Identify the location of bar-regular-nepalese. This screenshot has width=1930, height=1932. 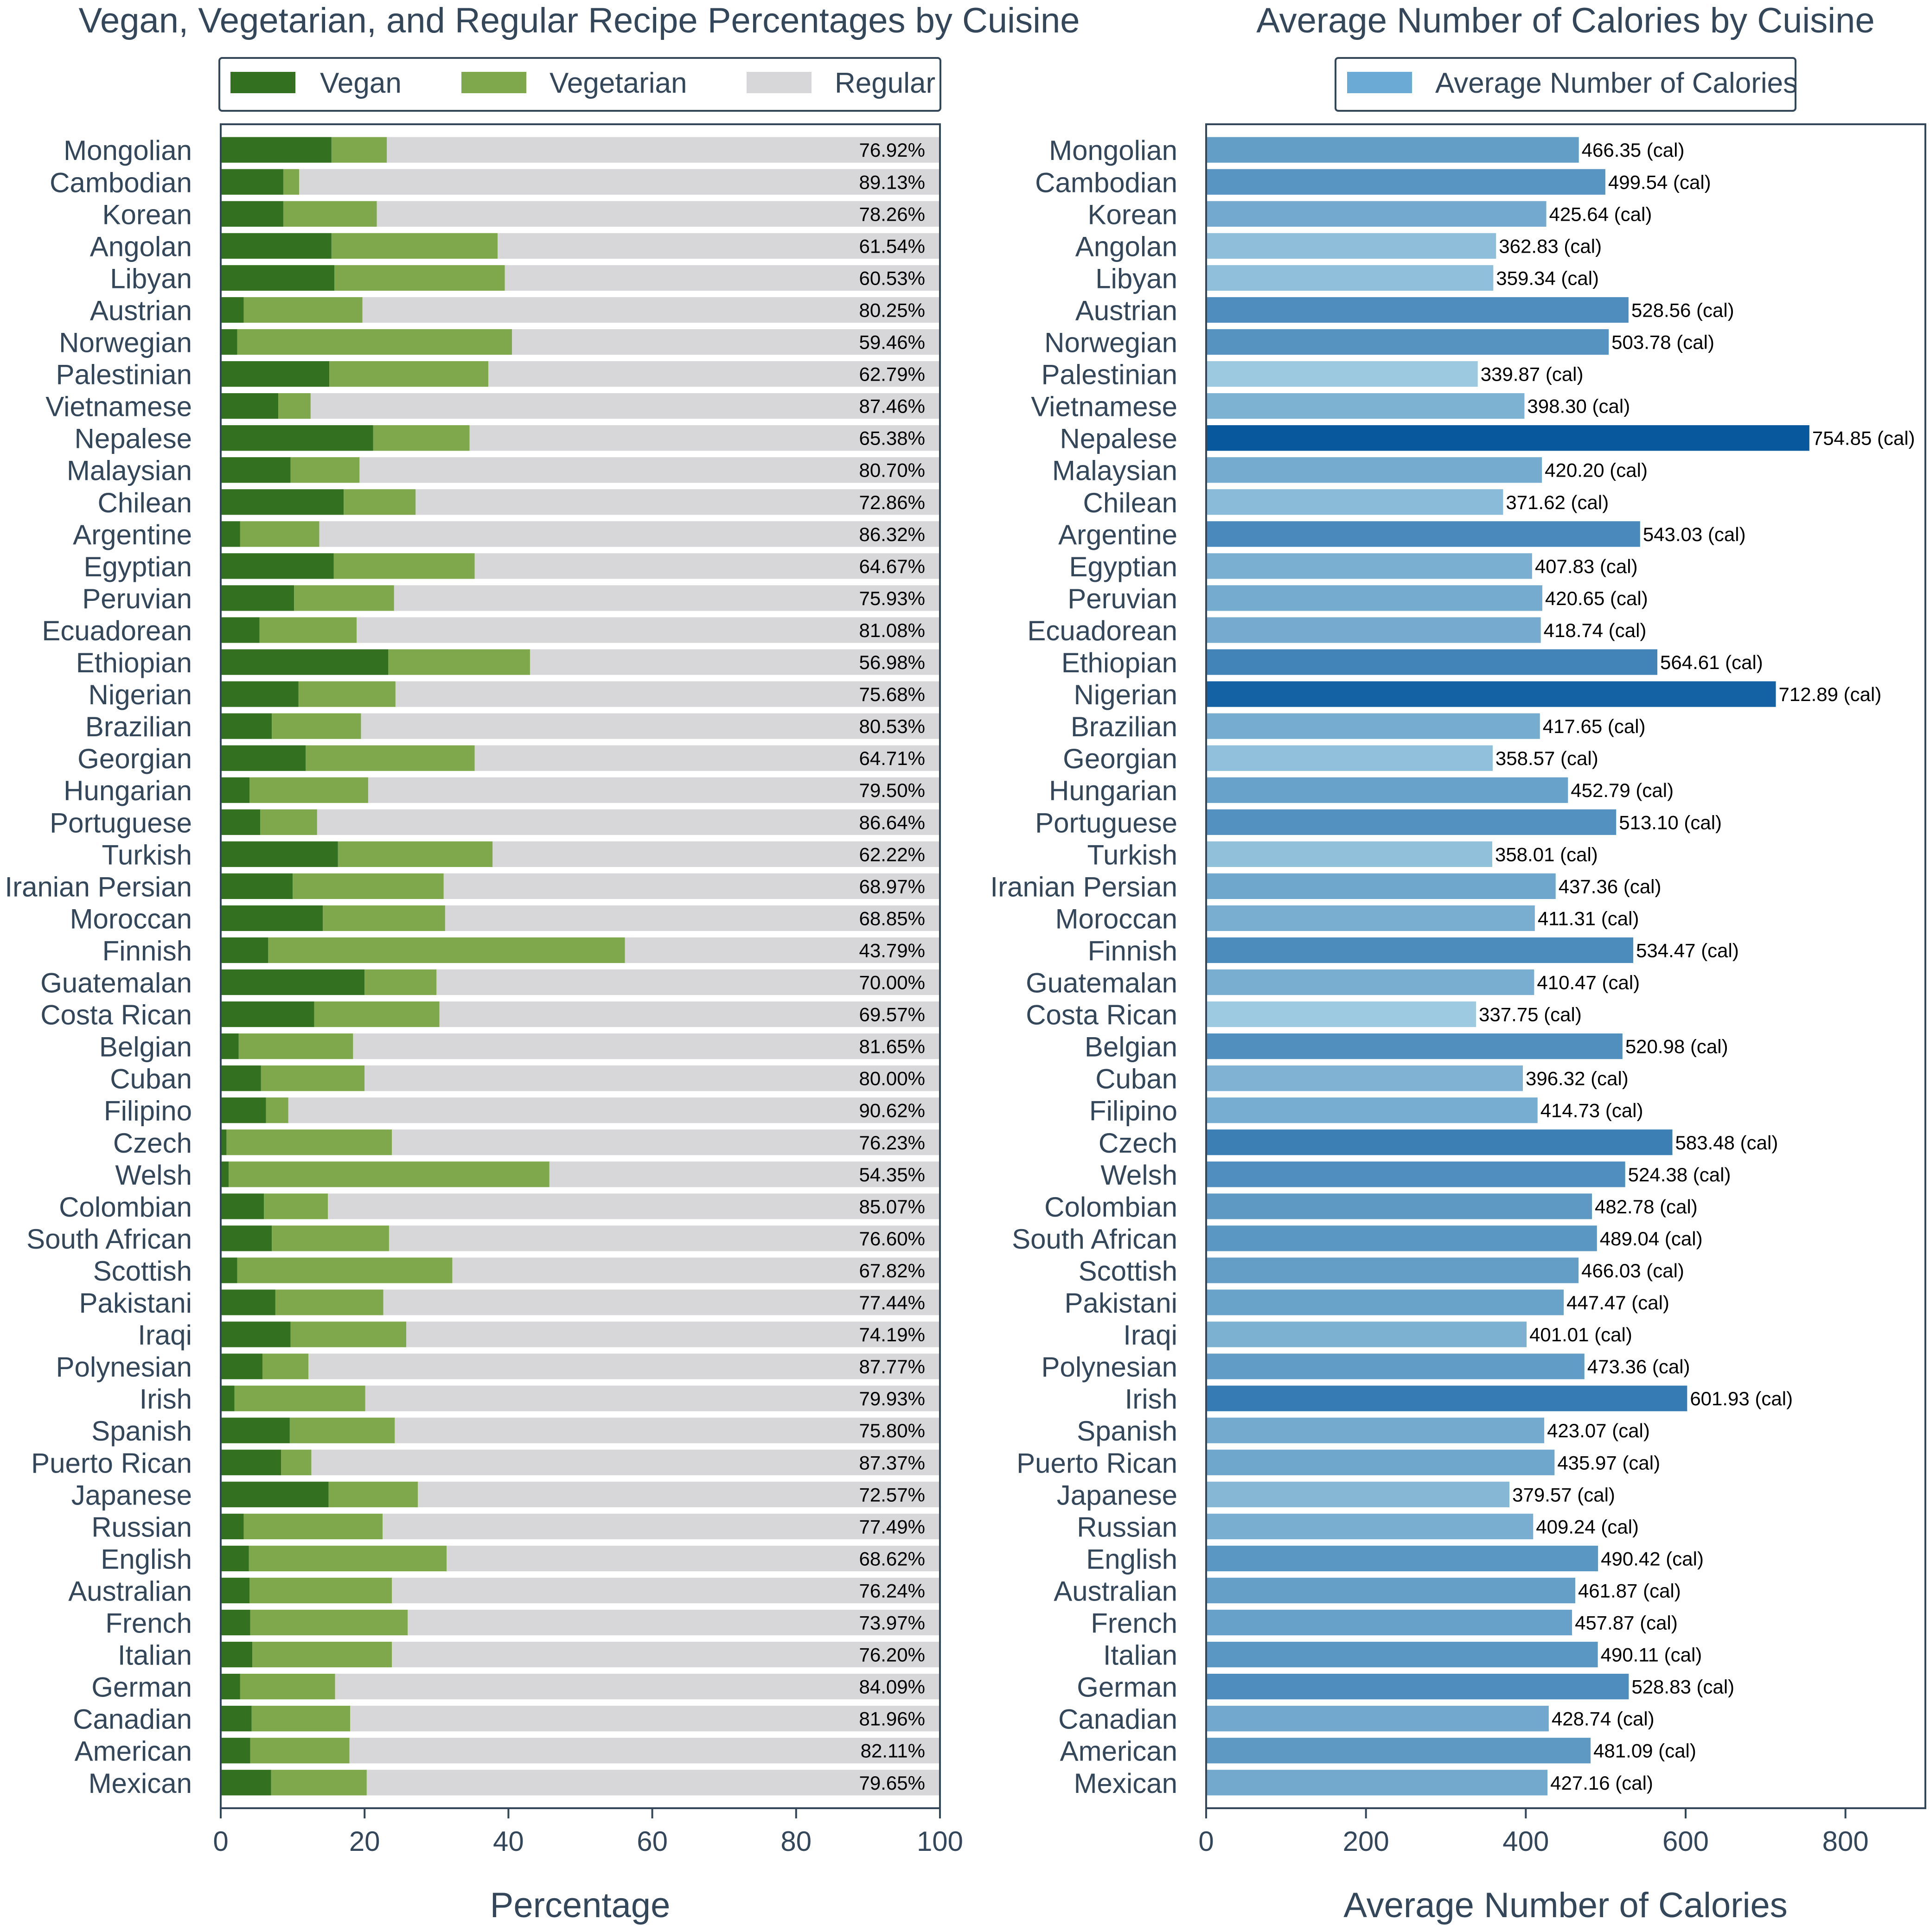
(704, 438).